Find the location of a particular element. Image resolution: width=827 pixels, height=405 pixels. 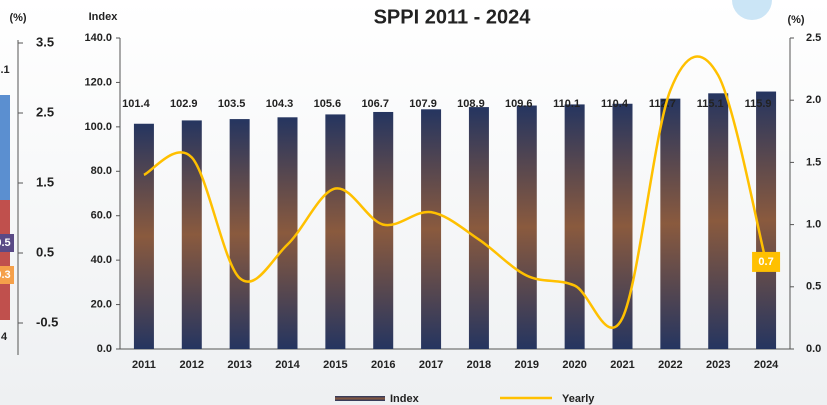

y-tick-label: 40.0 is located at coordinates (101, 260).